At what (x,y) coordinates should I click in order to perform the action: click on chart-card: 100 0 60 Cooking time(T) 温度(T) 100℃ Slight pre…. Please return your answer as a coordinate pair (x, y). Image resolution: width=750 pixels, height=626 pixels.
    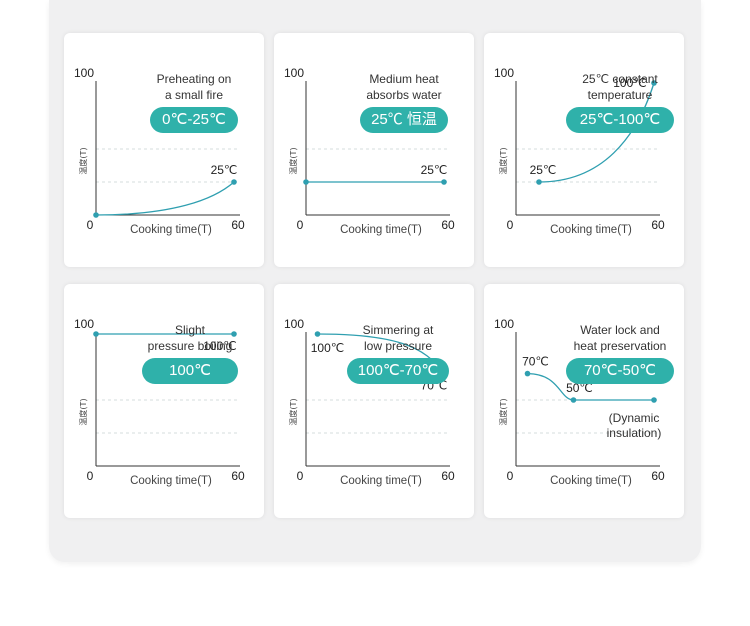
    Looking at the image, I should click on (164, 401).